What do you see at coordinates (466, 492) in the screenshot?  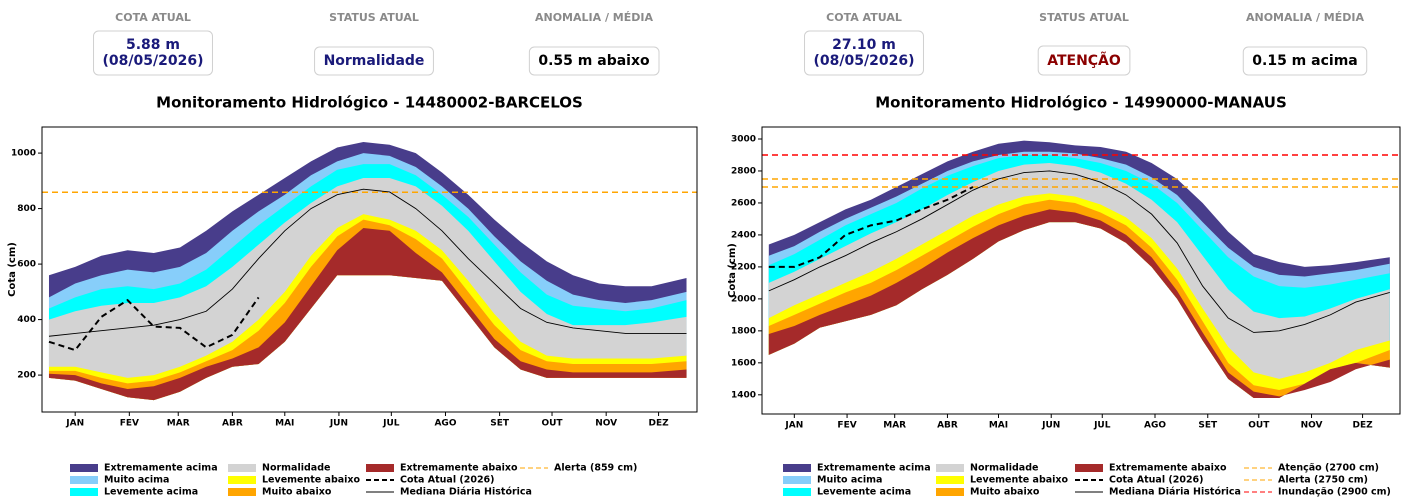 I see `legend-label: Mediana Diária Histórica` at bounding box center [466, 492].